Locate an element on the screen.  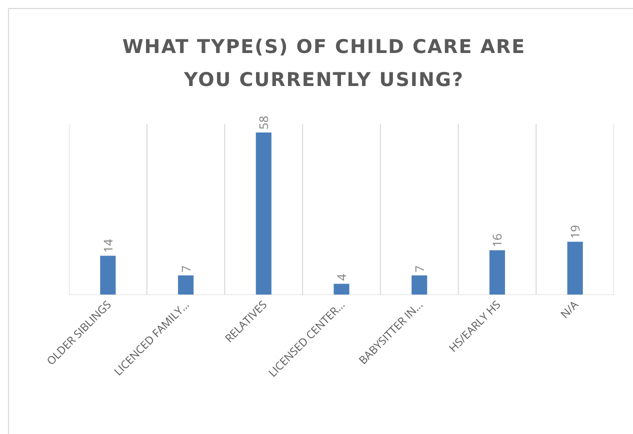
data-label: 19 is located at coordinates (575, 231).